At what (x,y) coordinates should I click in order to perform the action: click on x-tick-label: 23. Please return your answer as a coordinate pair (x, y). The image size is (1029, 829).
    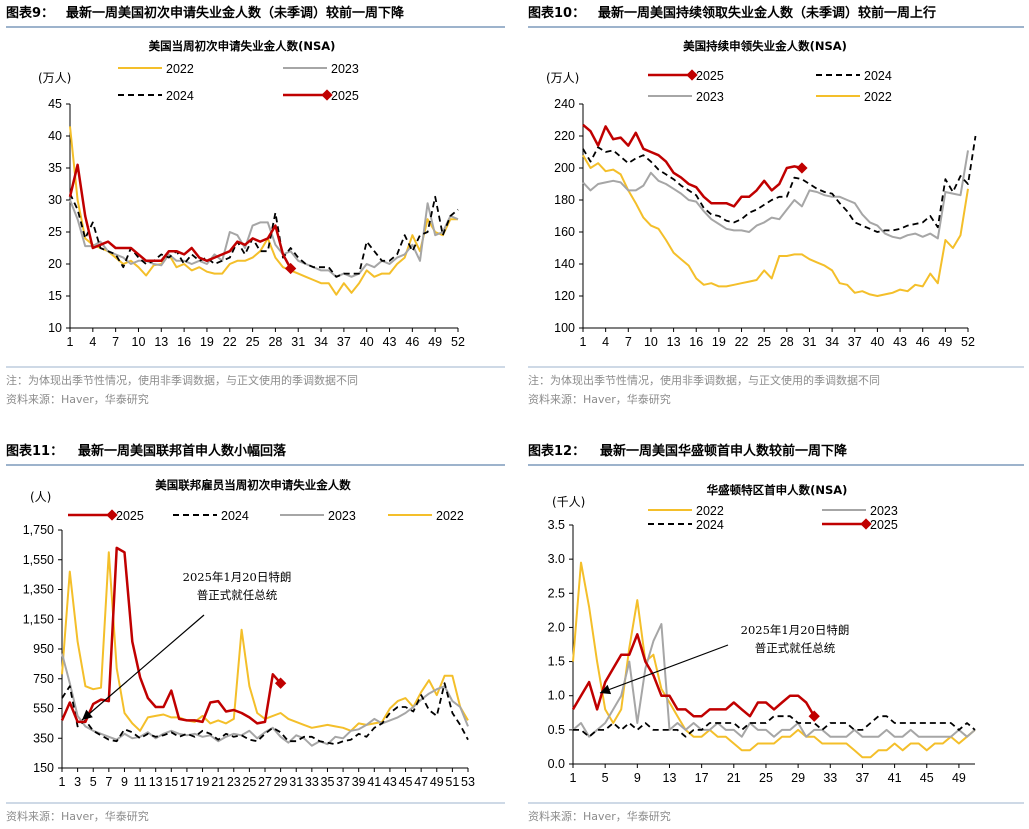
    Looking at the image, I should click on (234, 782).